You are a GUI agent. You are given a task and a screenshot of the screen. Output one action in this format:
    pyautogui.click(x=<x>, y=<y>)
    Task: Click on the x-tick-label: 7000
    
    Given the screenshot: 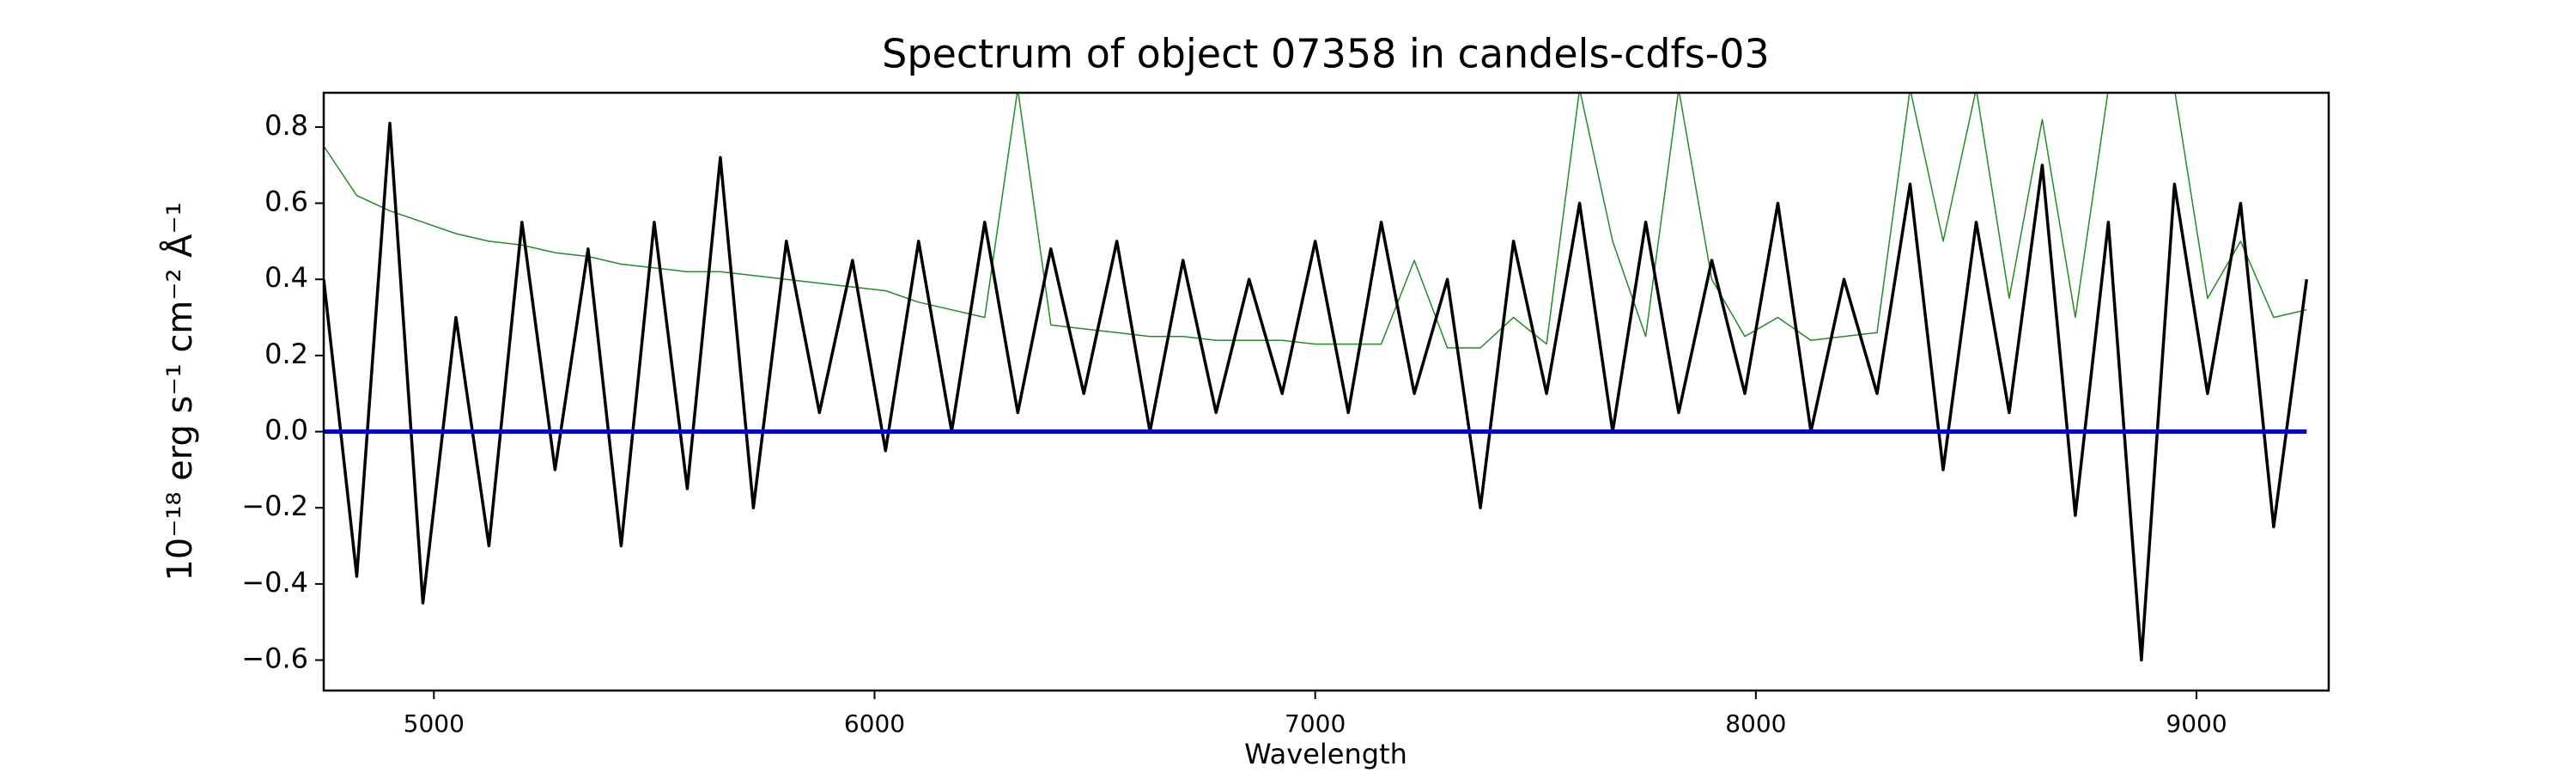 What is the action you would take?
    pyautogui.click(x=1316, y=723)
    